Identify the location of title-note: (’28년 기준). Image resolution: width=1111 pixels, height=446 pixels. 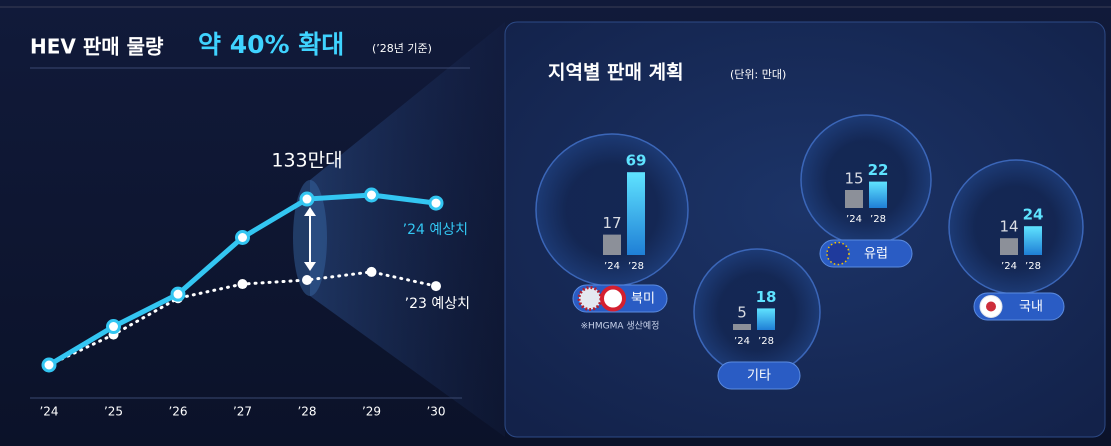
(402, 48).